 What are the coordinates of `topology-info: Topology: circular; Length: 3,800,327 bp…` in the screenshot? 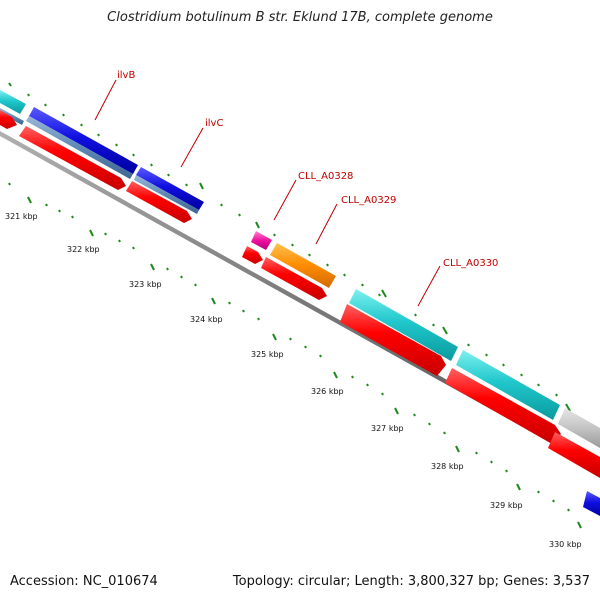 It's located at (411, 581).